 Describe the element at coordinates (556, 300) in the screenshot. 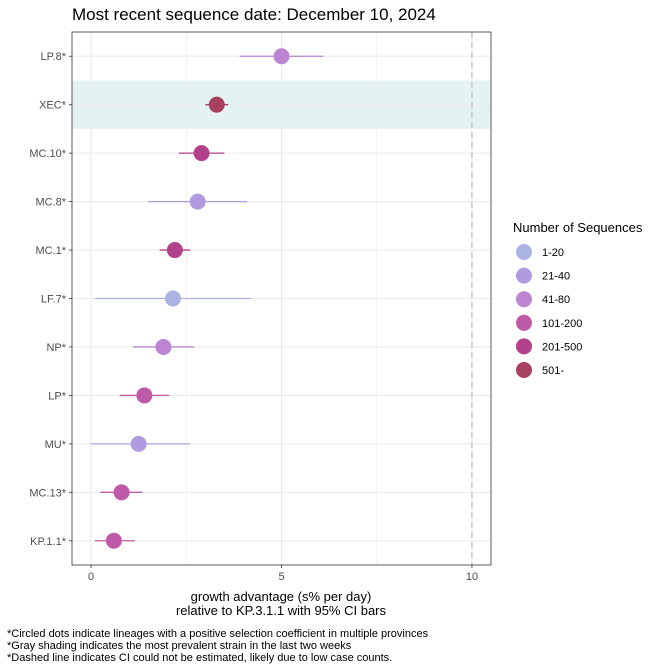

I see `legend-label: 41-80` at that location.